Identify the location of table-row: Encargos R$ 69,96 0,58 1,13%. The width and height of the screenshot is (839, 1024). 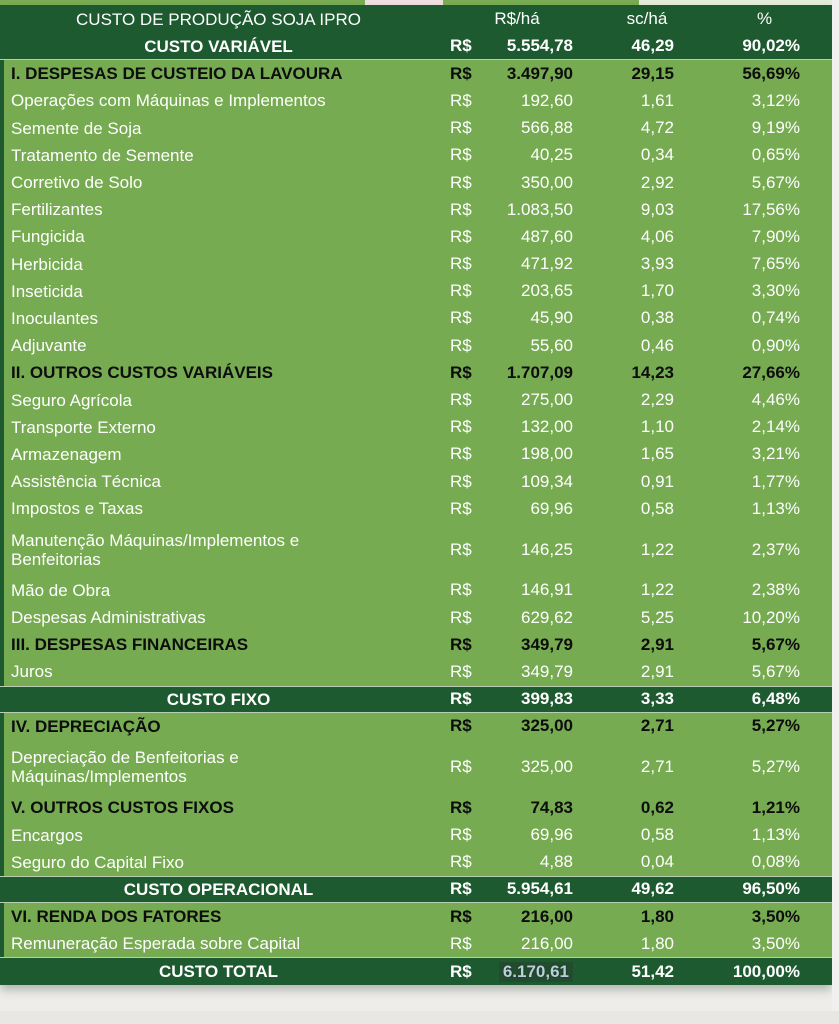
(416, 835).